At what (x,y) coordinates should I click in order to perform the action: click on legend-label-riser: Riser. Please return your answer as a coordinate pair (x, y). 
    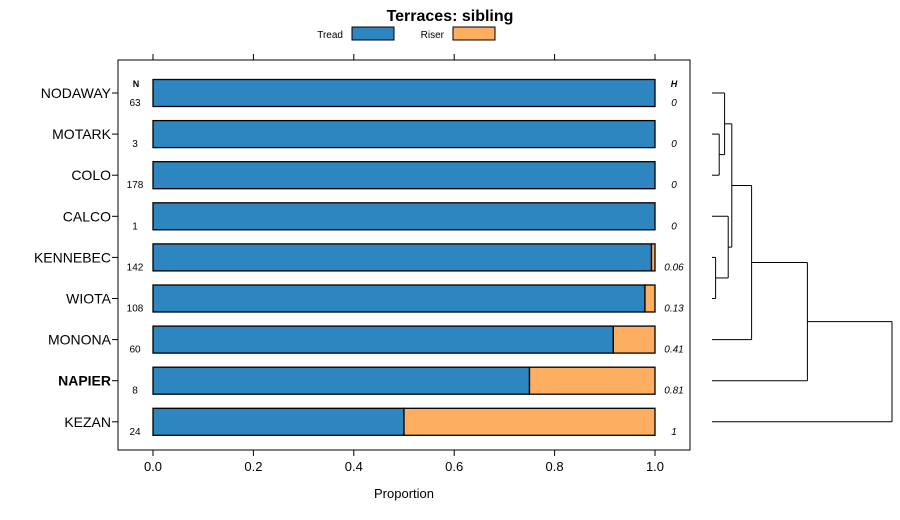
    Looking at the image, I should click on (433, 35).